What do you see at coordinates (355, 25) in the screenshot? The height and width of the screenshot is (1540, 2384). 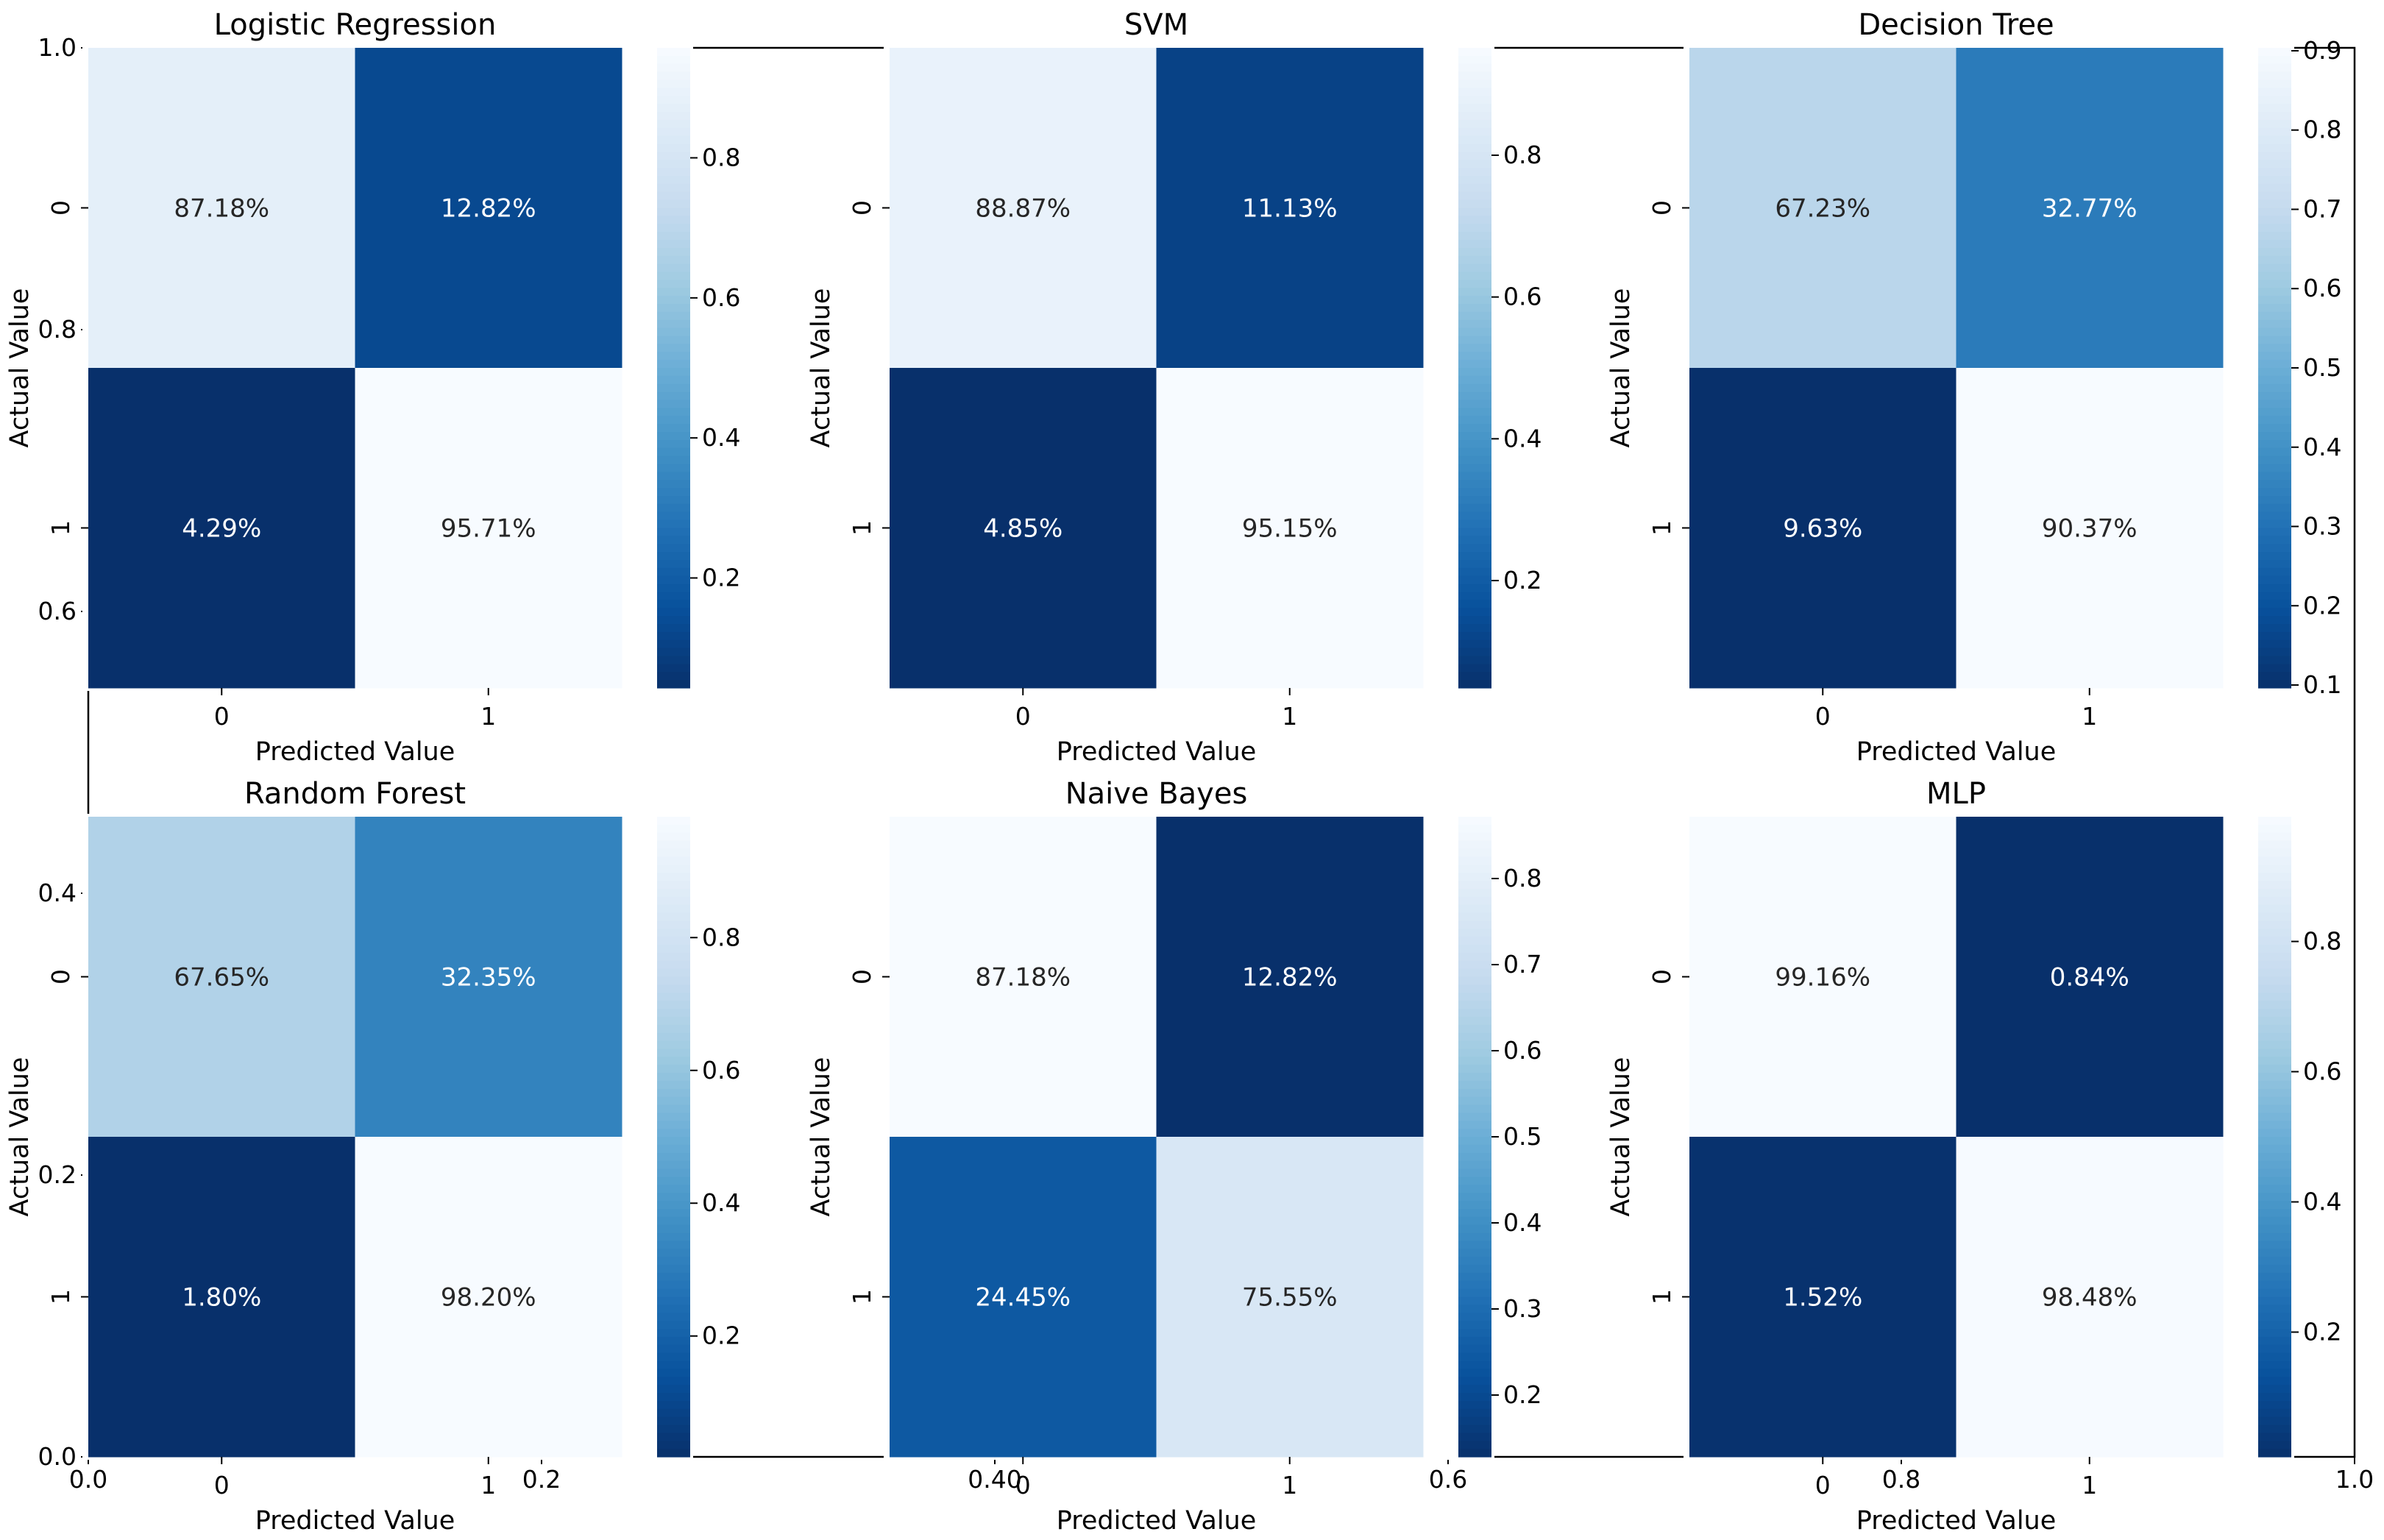 I see `panel-title: Logistic Regression` at bounding box center [355, 25].